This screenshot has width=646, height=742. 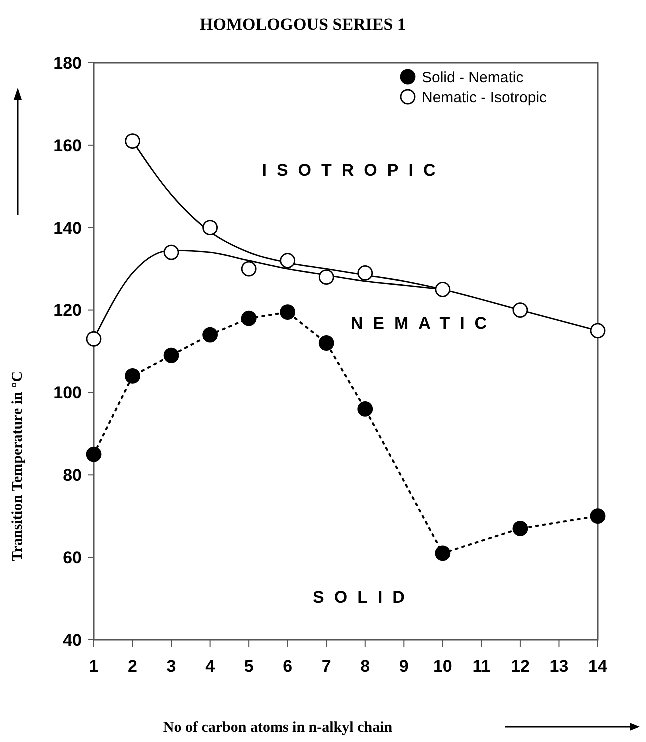 I want to click on x-tick-label: 7, so click(x=327, y=666).